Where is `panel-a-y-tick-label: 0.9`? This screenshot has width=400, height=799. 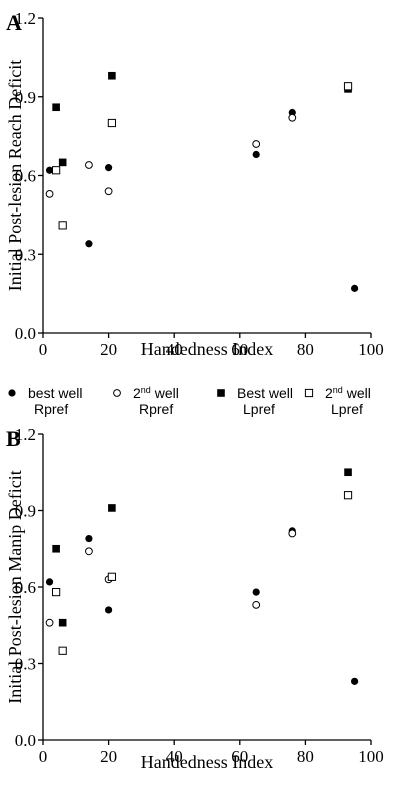
panel-a-y-tick-label: 0.9 is located at coordinates (25, 97).